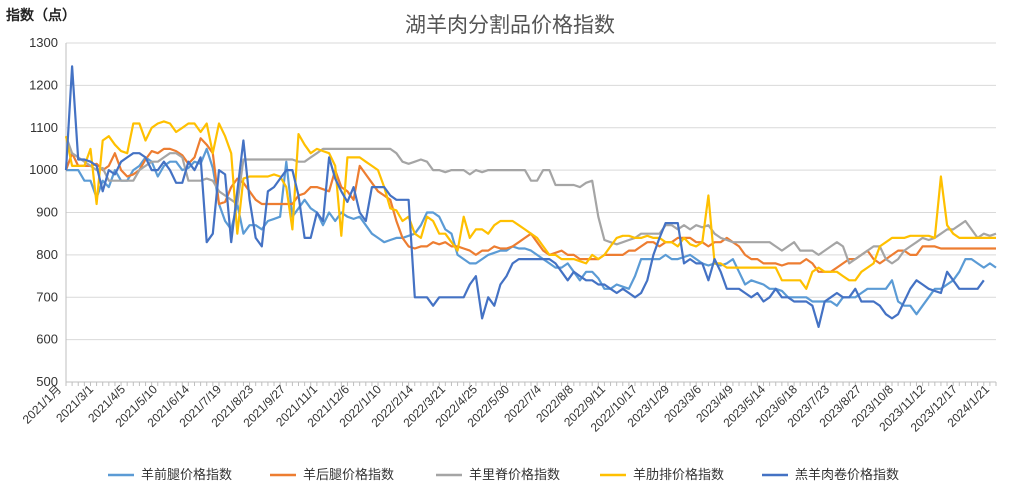 The width and height of the screenshot is (1020, 500). What do you see at coordinates (41, 15) in the screenshot?
I see `y-axis-label: 指数（点）` at bounding box center [41, 15].